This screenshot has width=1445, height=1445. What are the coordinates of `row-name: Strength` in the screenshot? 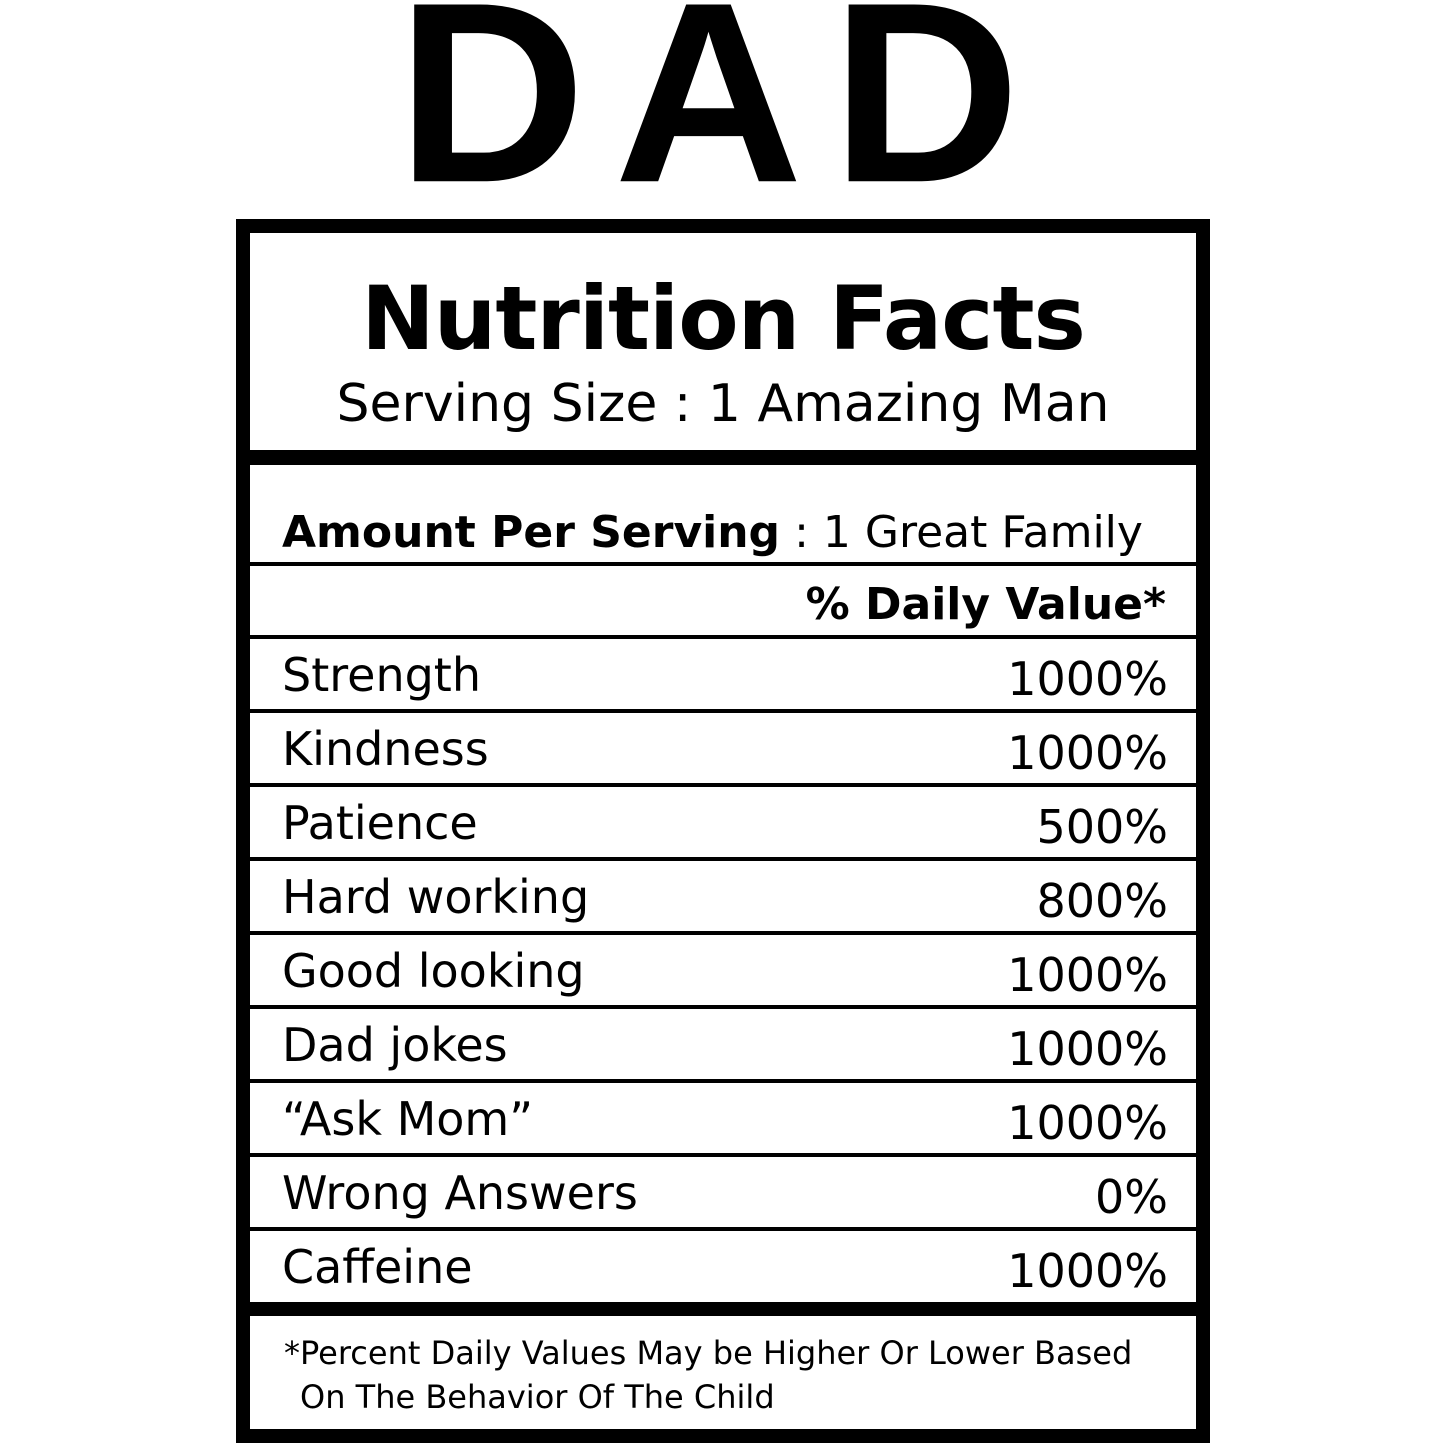 It's located at (381, 675).